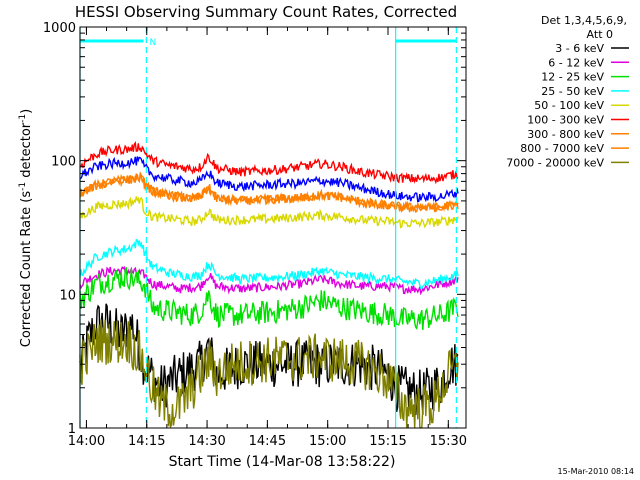 The image size is (640, 480). I want to click on x-tick-label: 14:15, so click(146, 441).